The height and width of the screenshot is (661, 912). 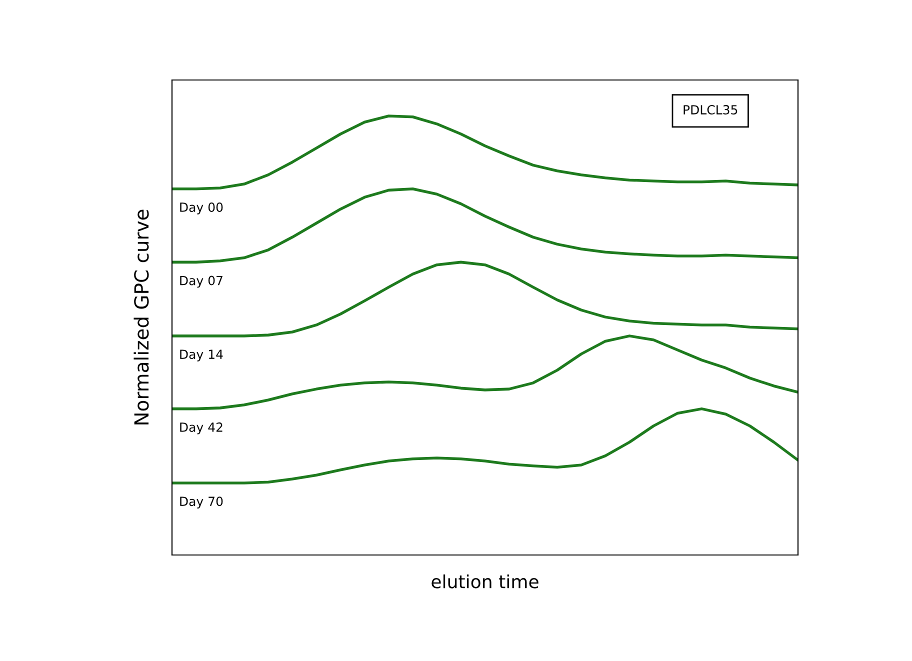 What do you see at coordinates (711, 109) in the screenshot?
I see `text: PDLCL35` at bounding box center [711, 109].